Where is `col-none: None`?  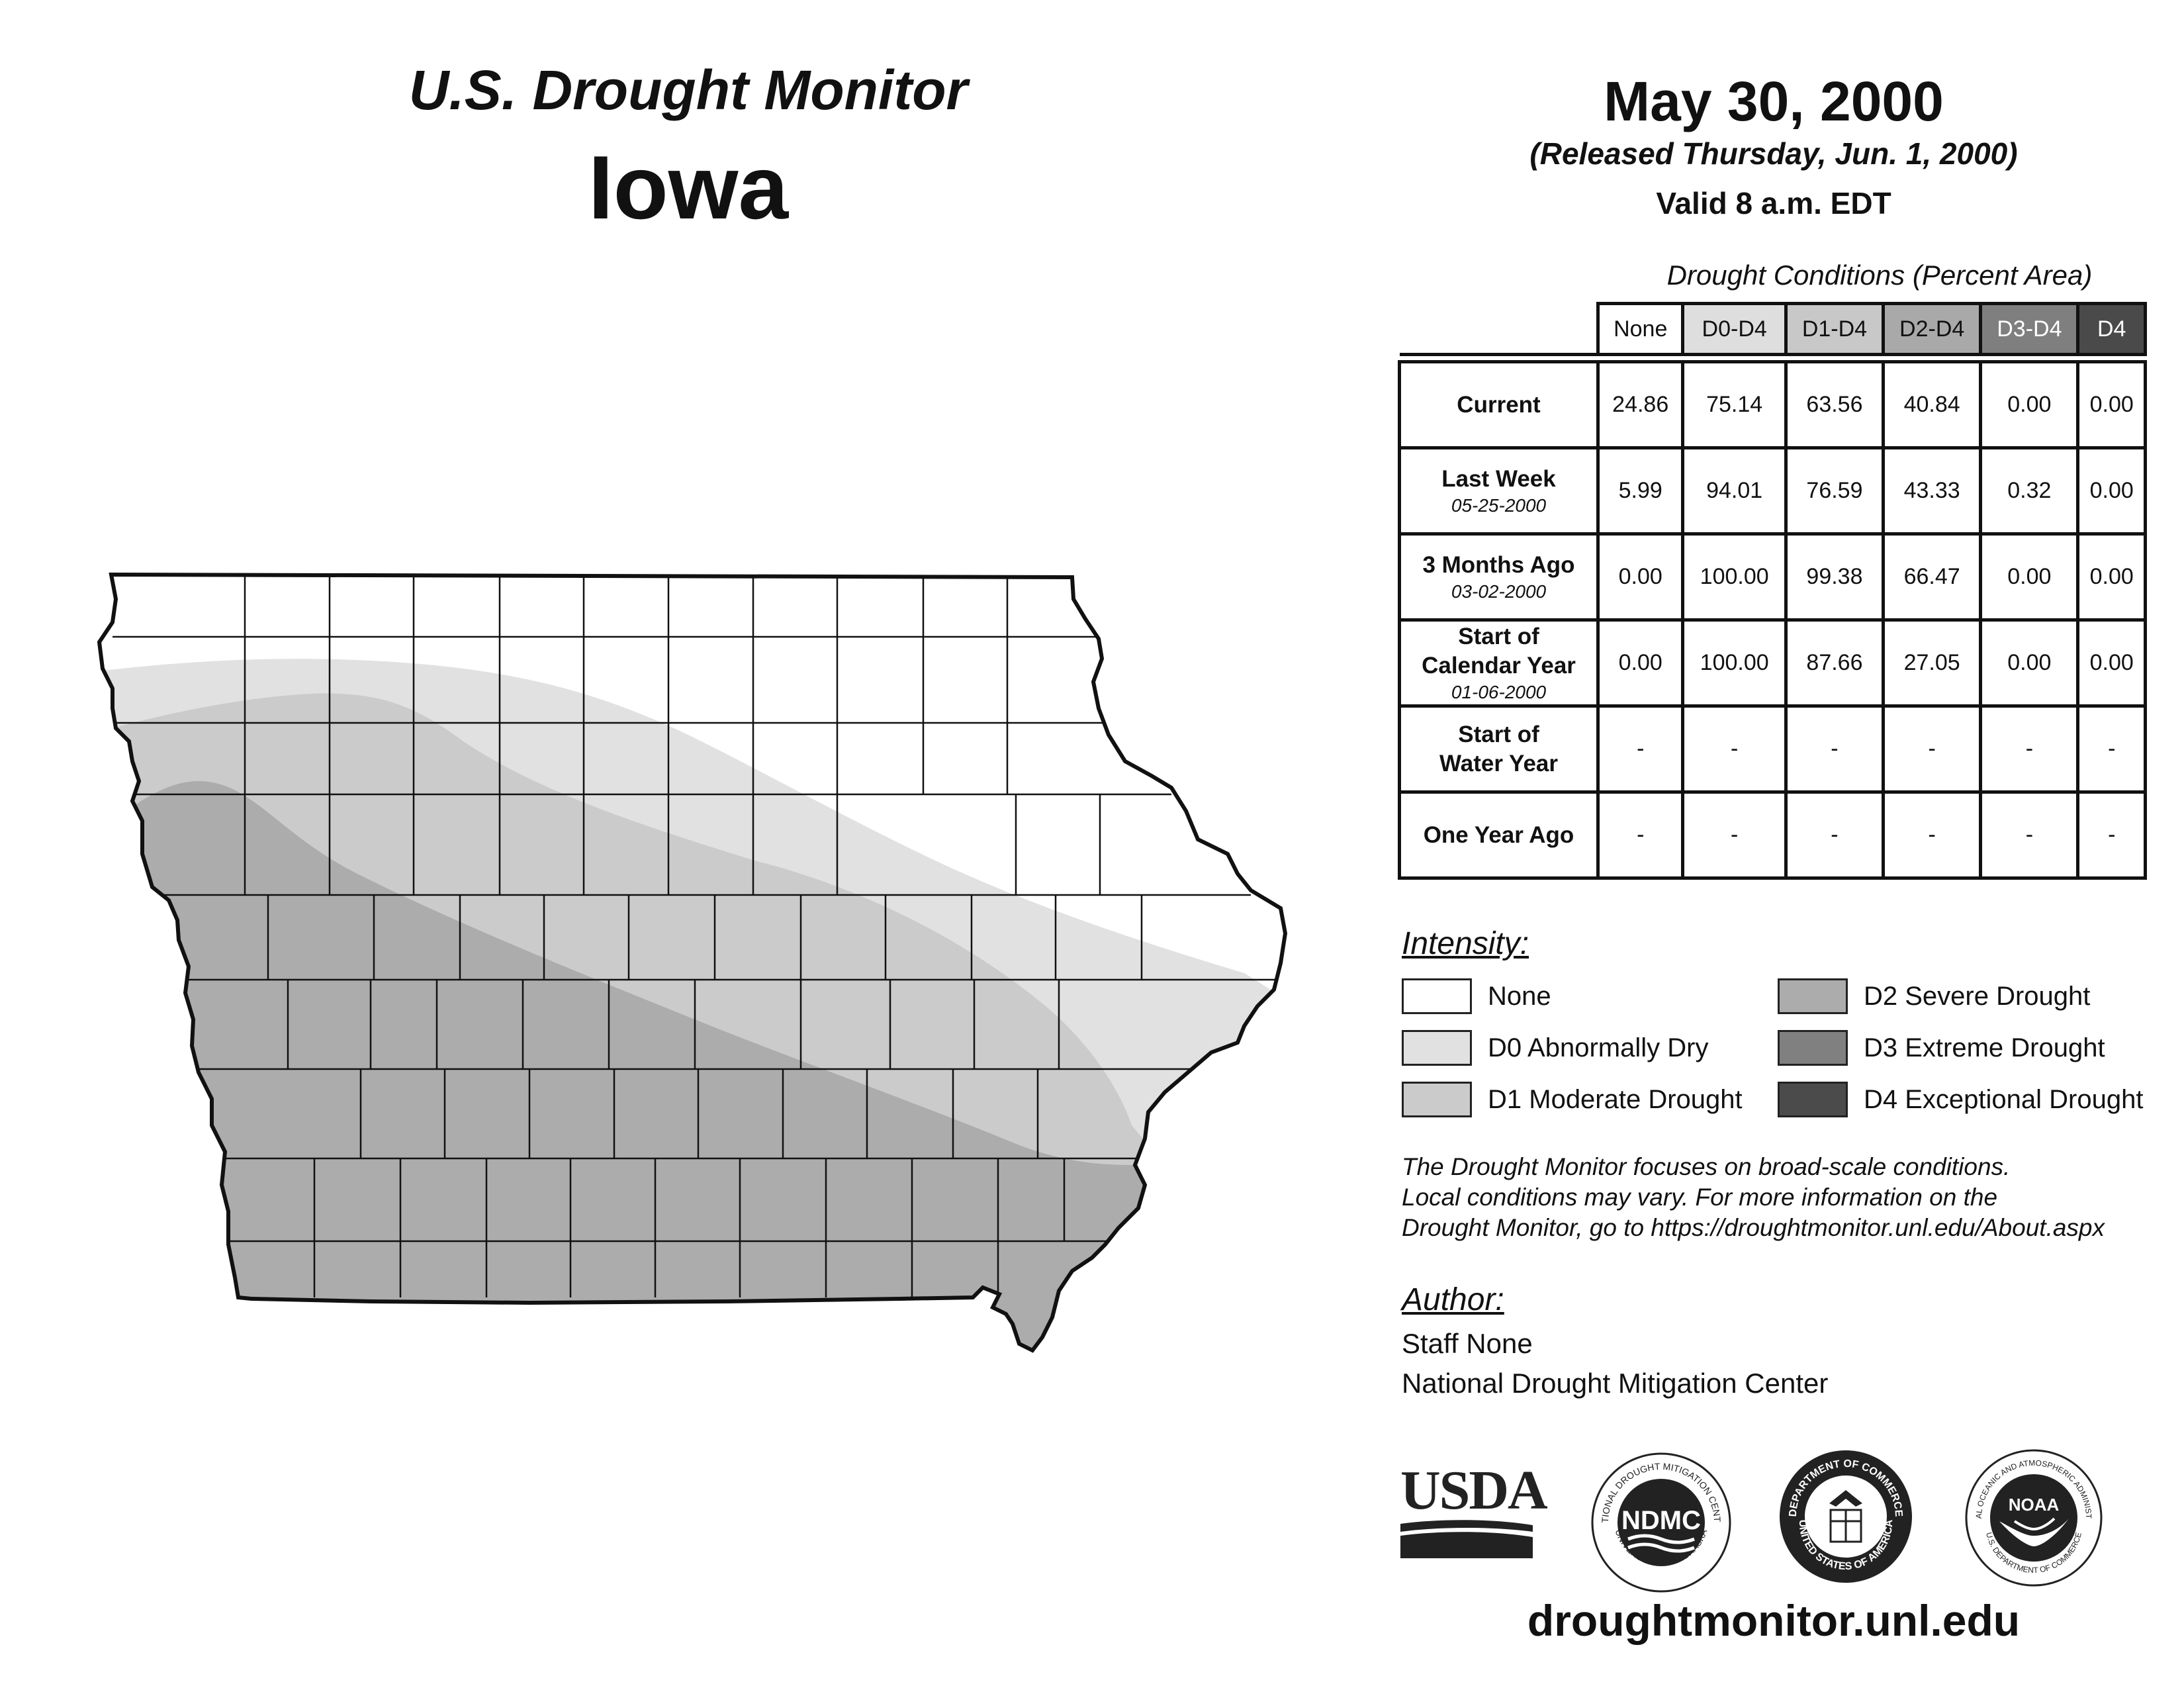
col-none: None is located at coordinates (1641, 329).